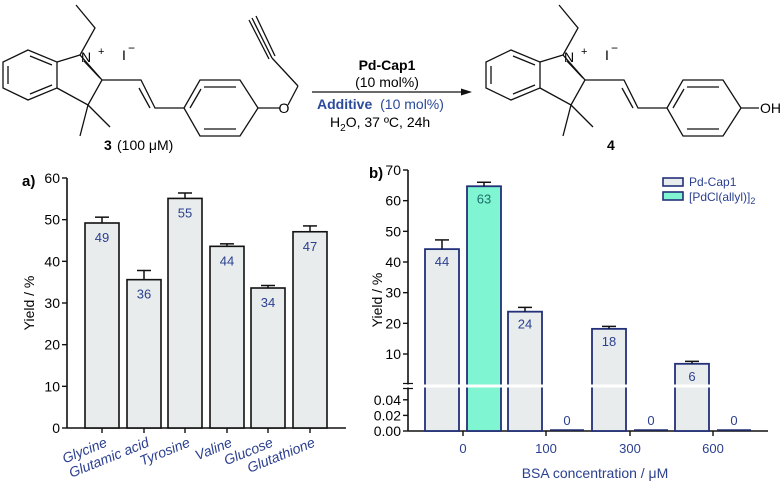  I want to click on reactant-counterion: I, so click(124, 55).